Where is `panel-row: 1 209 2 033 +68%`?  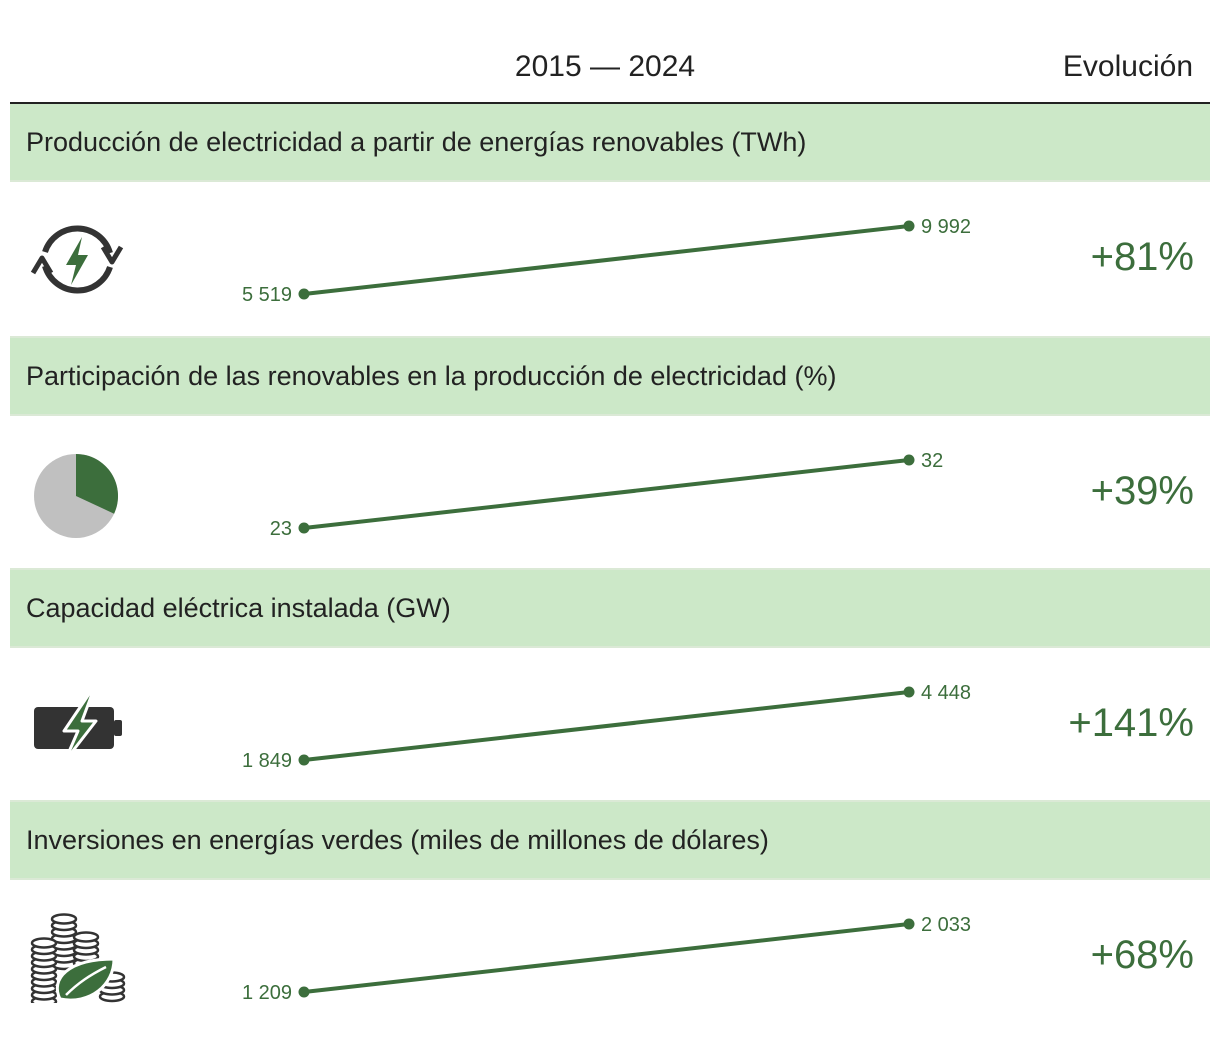 panel-row: 1 209 2 033 +68% is located at coordinates (610, 957).